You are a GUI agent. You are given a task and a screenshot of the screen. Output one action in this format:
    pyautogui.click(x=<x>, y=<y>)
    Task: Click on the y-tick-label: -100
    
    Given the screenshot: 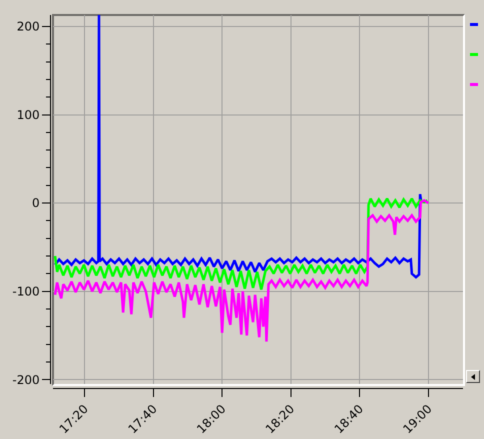 What is the action you would take?
    pyautogui.click(x=26, y=291)
    